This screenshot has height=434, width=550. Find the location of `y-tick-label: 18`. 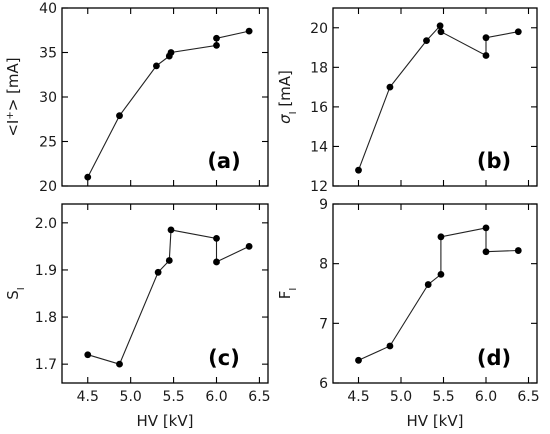

y-tick-label: 18 is located at coordinates (319, 68).